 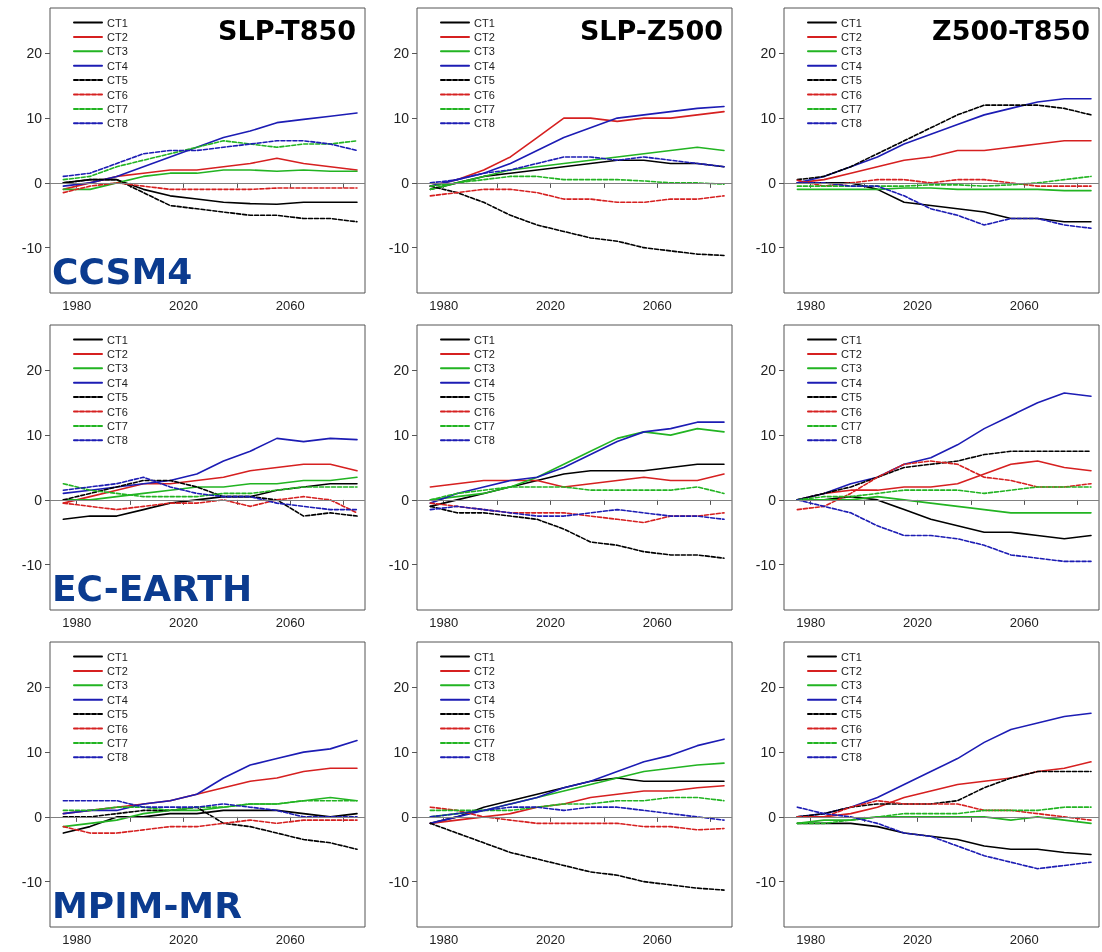 What do you see at coordinates (152, 588) in the screenshot?
I see `annotation: EC-EARTH` at bounding box center [152, 588].